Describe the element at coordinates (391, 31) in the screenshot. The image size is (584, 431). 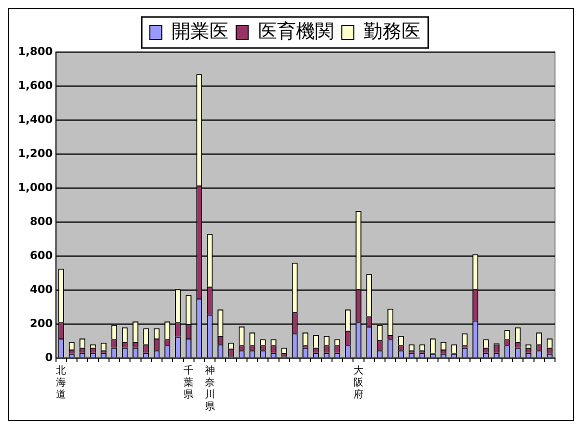
I see `legend-label: 勤務医` at that location.